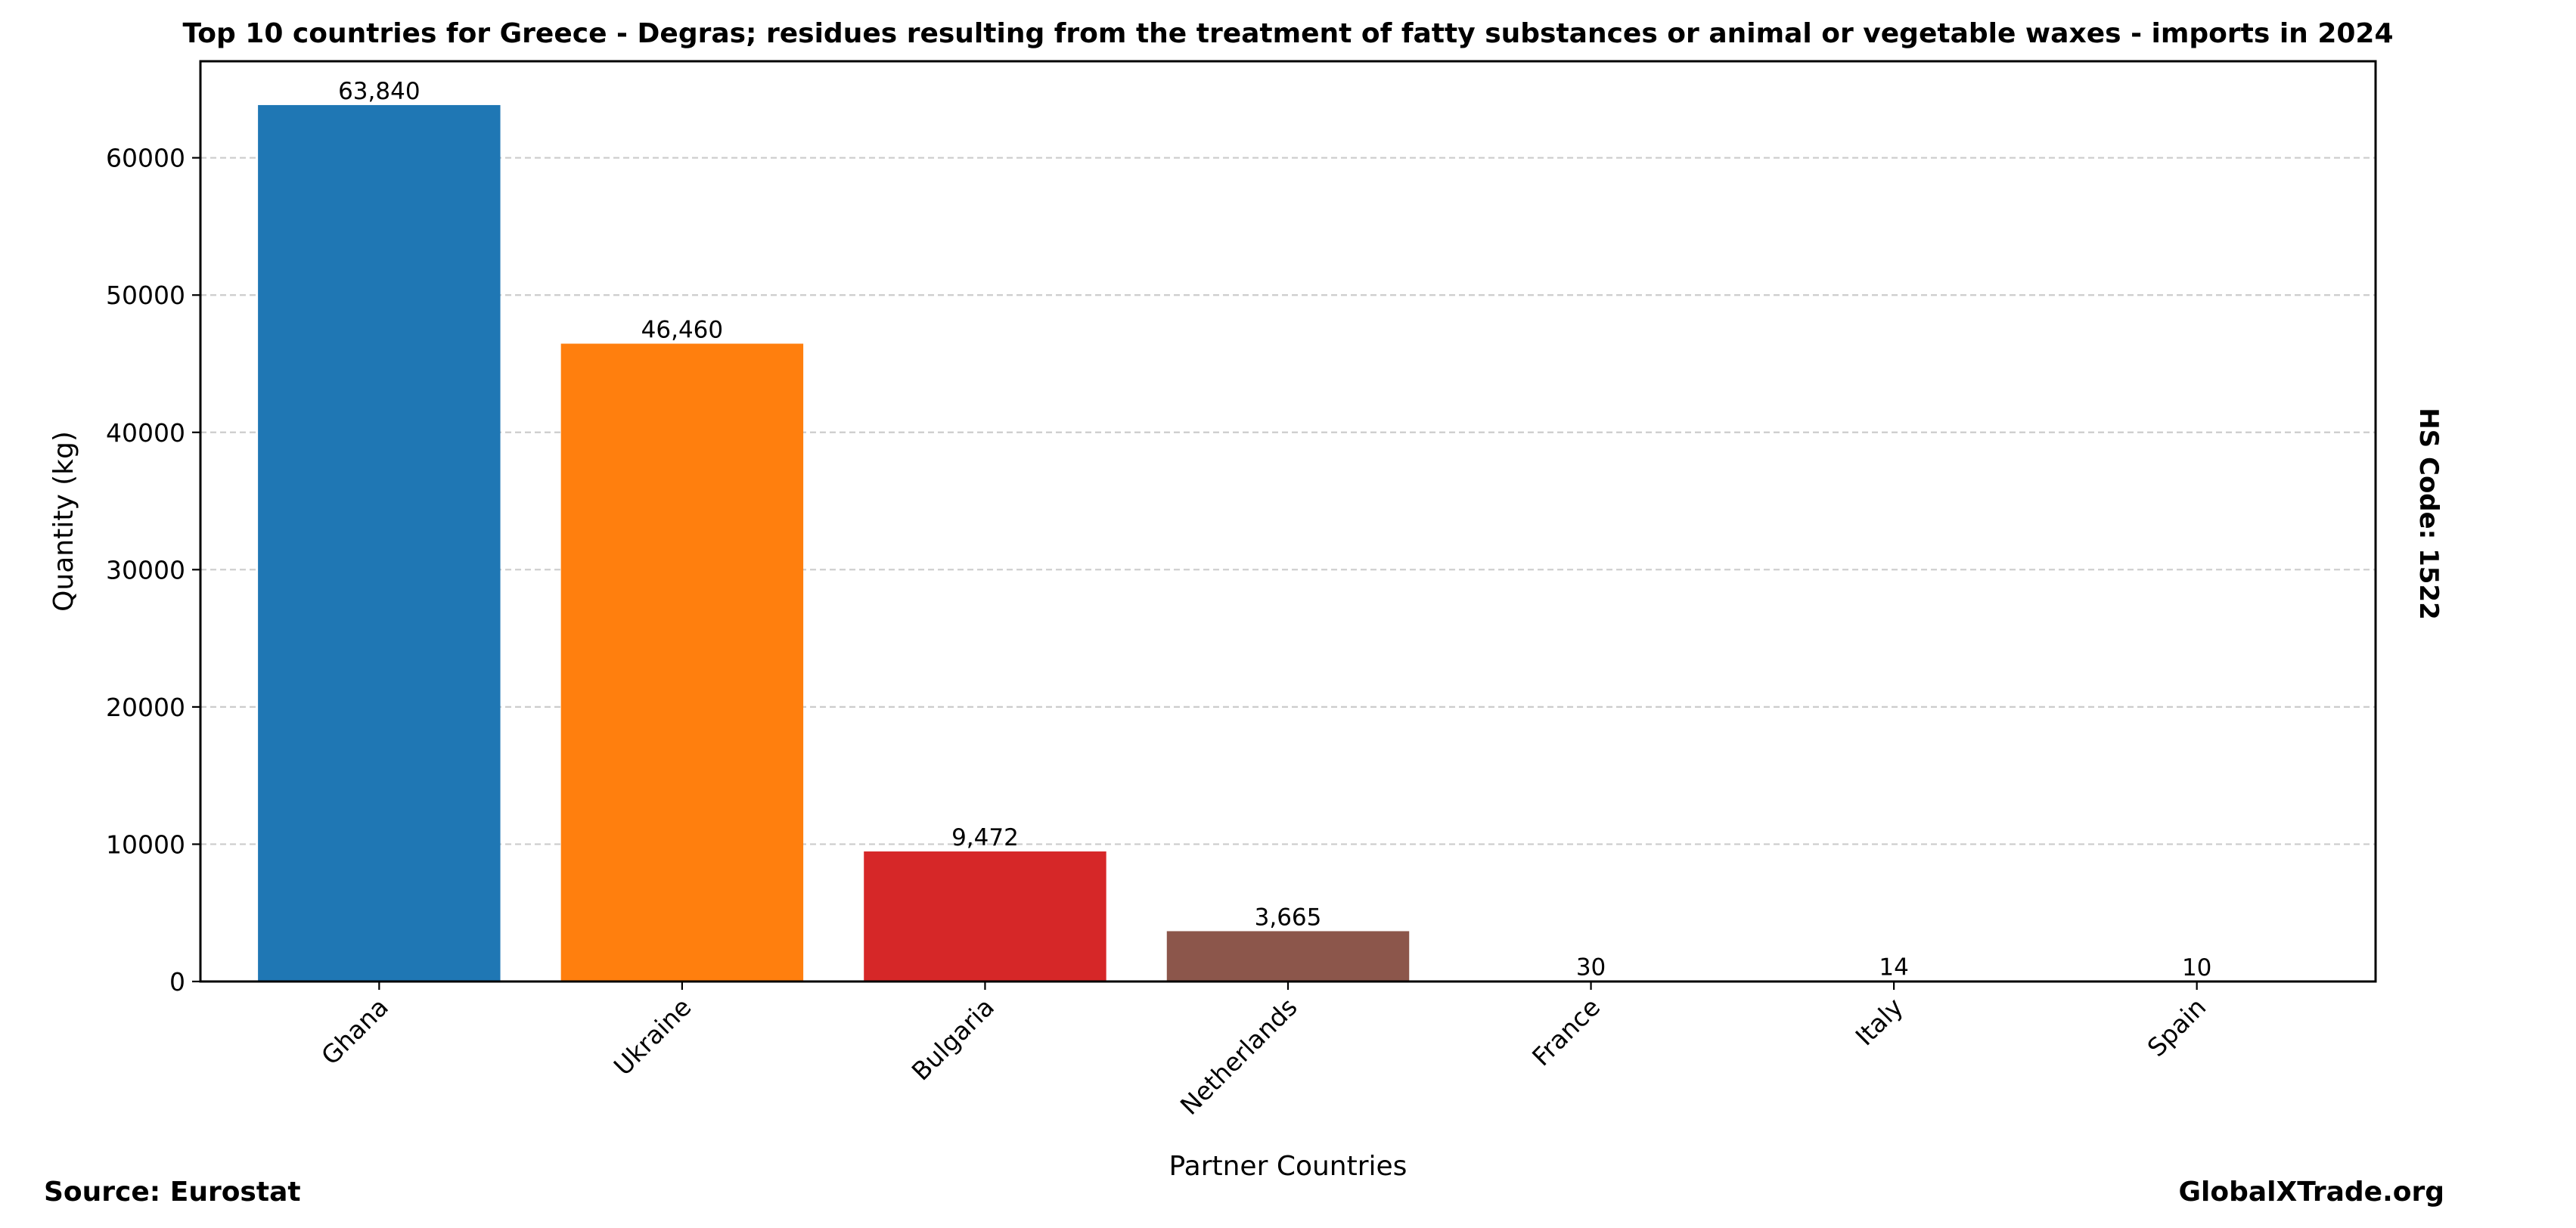  I want to click on y-tick-label: 50000, so click(145, 295).